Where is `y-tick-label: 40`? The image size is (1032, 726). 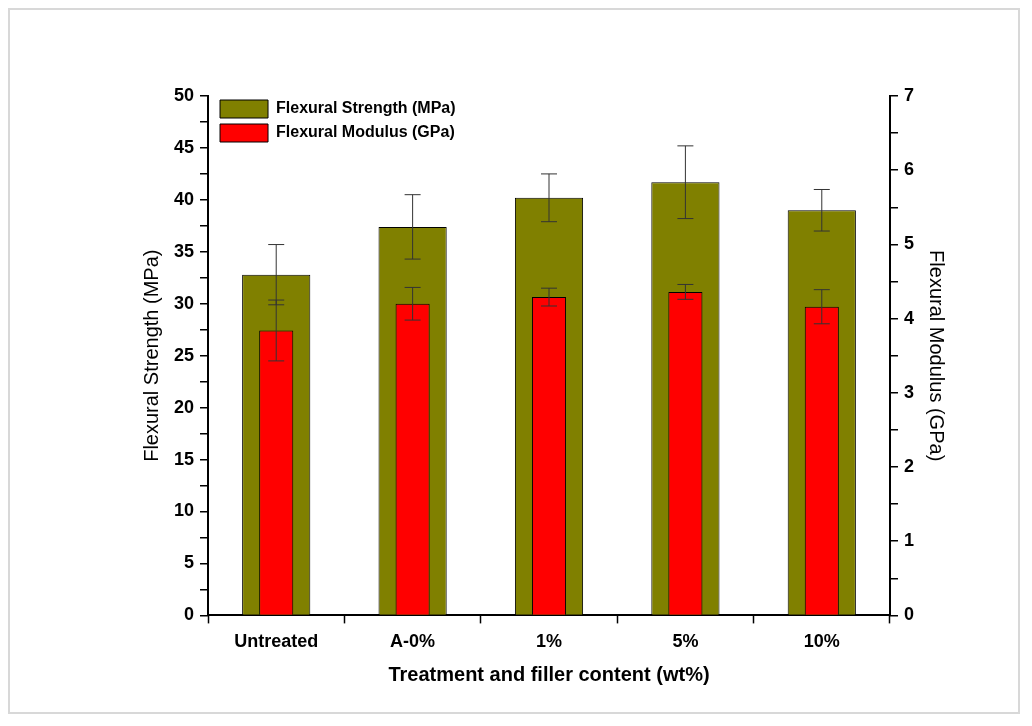 y-tick-label: 40 is located at coordinates (184, 198).